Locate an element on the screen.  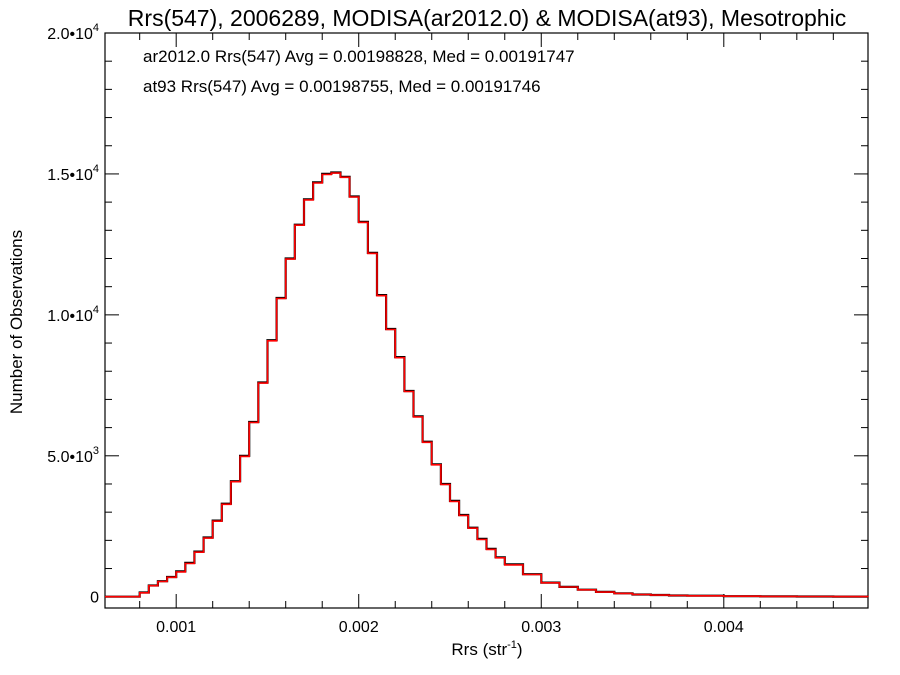
y-tick-label: 1.5•104 is located at coordinates (73, 173).